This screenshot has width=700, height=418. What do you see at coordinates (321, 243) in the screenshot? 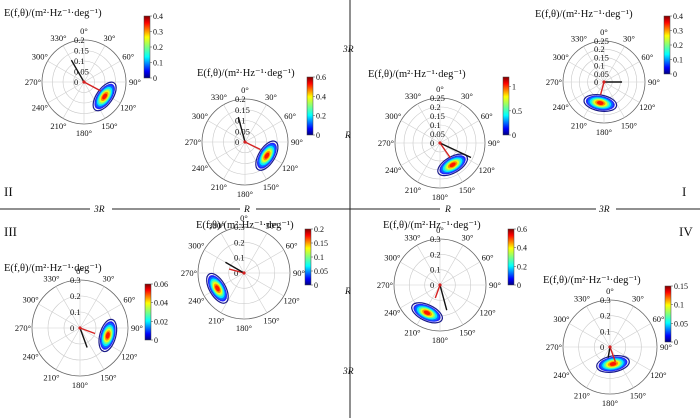
I see `colorbar-tick-label: 0.15` at bounding box center [321, 243].